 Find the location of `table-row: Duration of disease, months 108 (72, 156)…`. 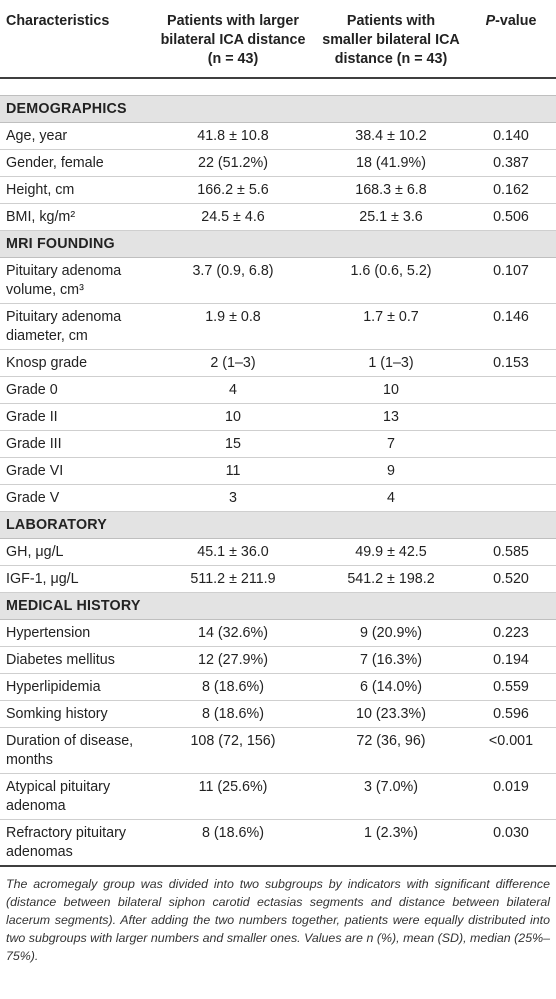

table-row: Duration of disease, months 108 (72, 156)… is located at coordinates (278, 750).